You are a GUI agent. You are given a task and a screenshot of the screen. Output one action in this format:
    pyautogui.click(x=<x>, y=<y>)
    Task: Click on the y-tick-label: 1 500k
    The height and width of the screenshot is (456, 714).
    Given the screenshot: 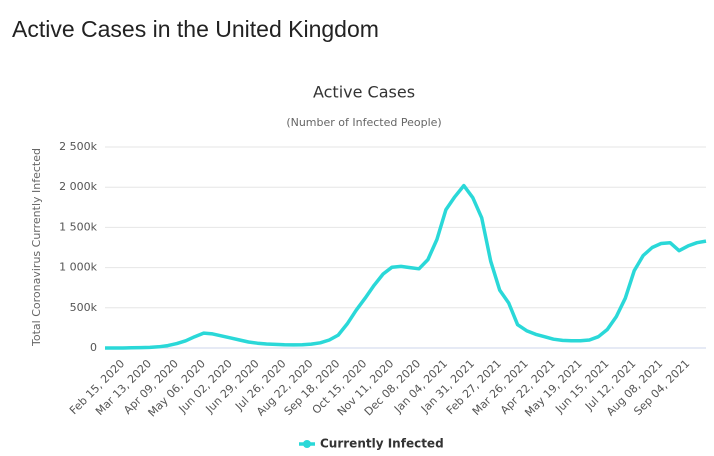 What is the action you would take?
    pyautogui.click(x=78, y=226)
    